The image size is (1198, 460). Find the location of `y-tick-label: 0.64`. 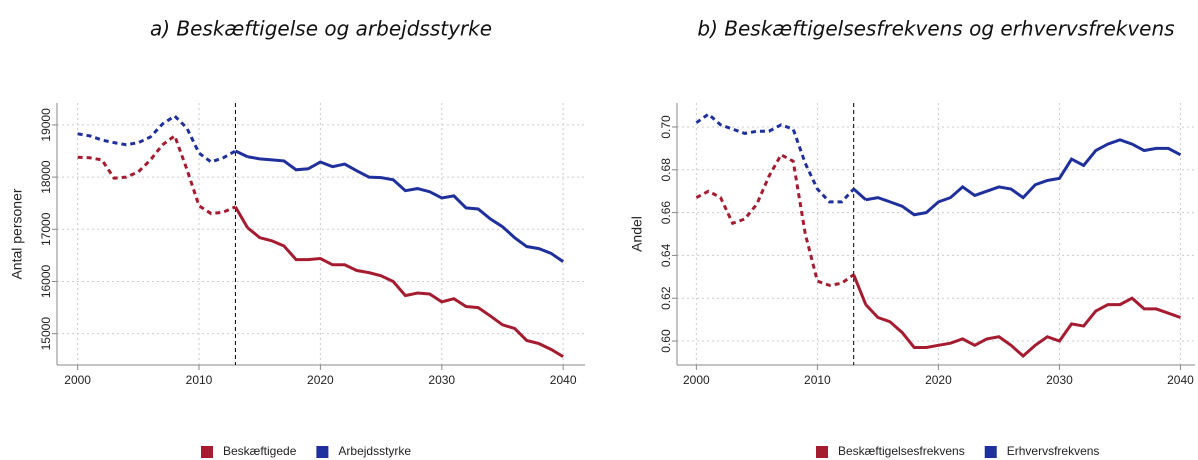

y-tick-label: 0.64 is located at coordinates (666, 255).